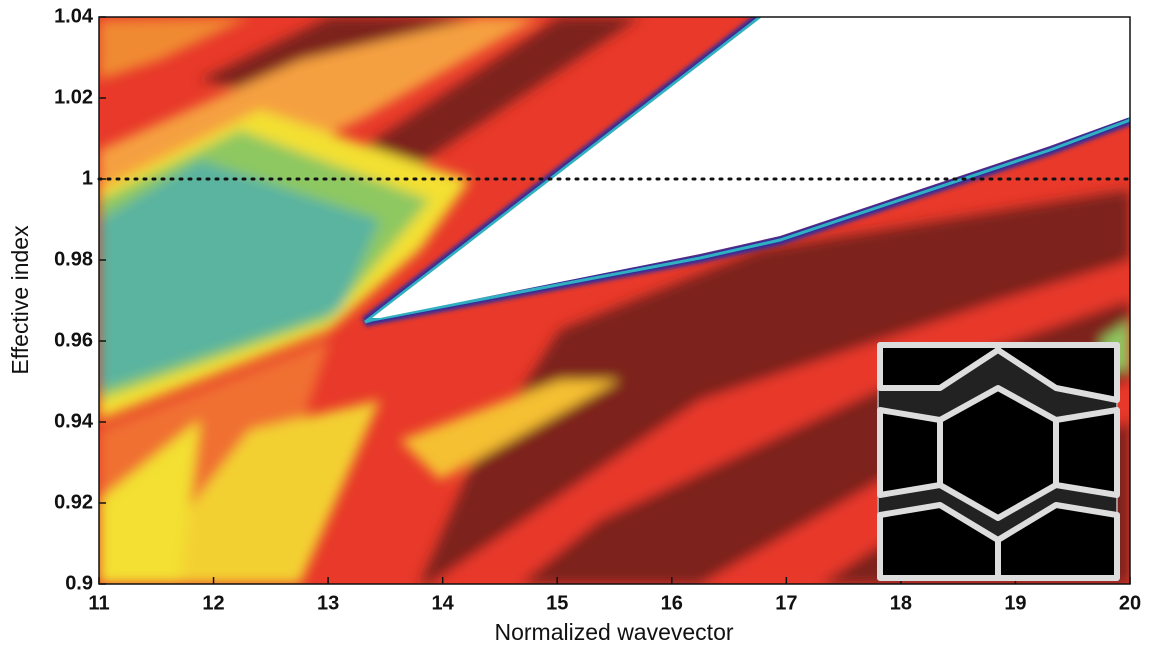 The image size is (1156, 652). What do you see at coordinates (73, 259) in the screenshot?
I see `y-tick-label: 0.98` at bounding box center [73, 259].